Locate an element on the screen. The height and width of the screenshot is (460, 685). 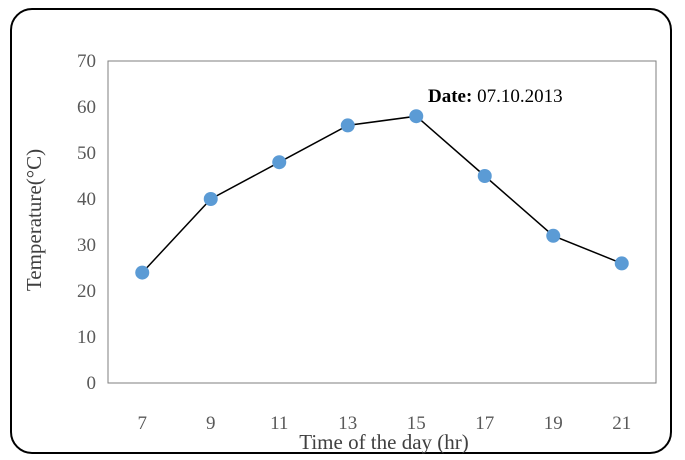
y-tick-label: 60 is located at coordinates (86, 107).